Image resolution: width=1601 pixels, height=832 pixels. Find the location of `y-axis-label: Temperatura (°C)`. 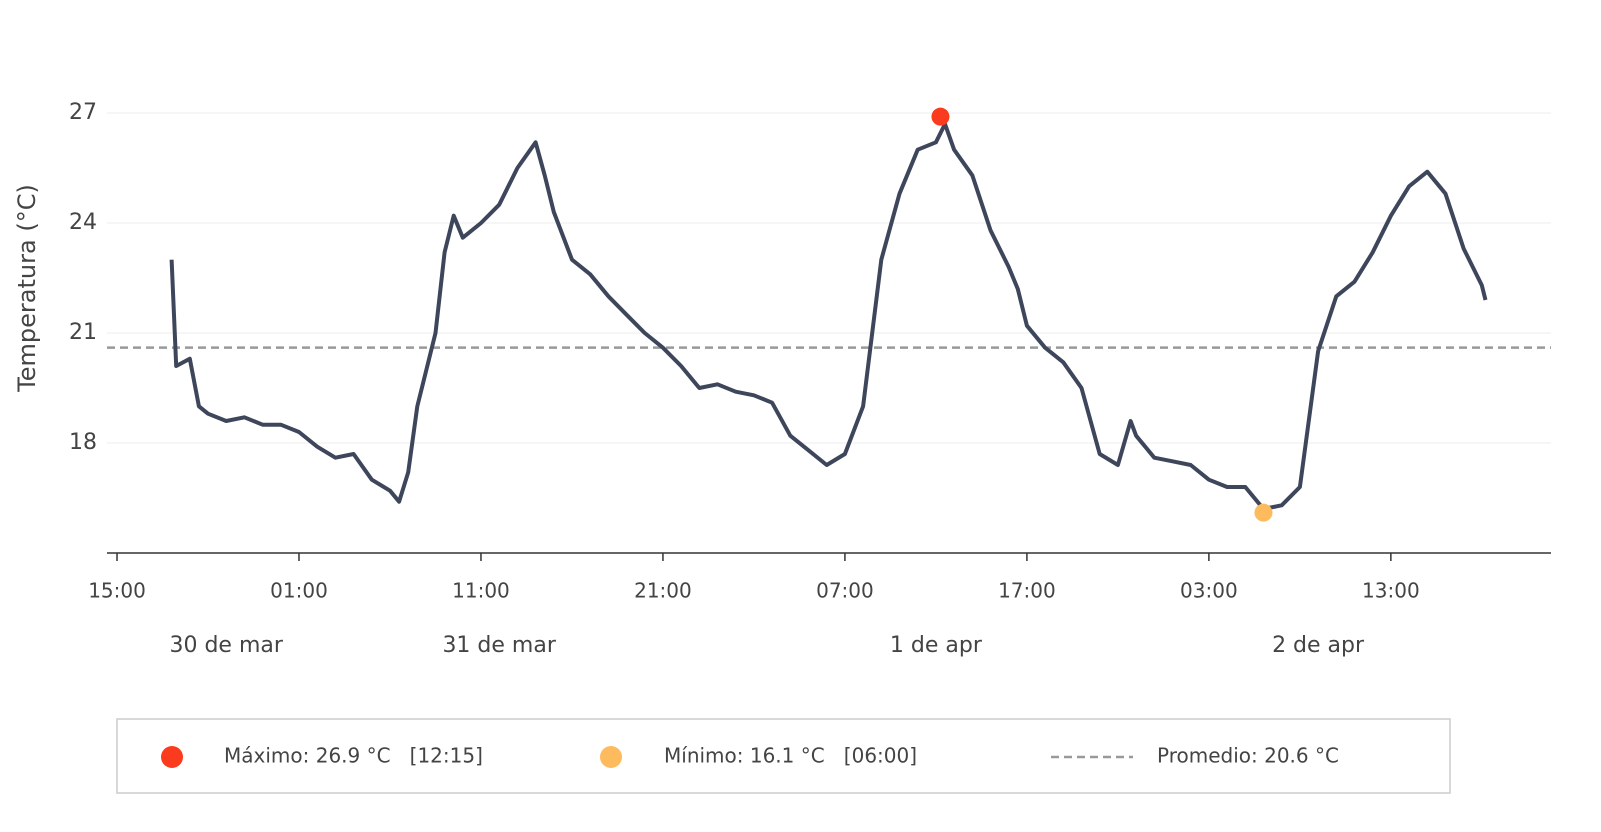

y-axis-label: Temperatura (°C) is located at coordinates (27, 288).